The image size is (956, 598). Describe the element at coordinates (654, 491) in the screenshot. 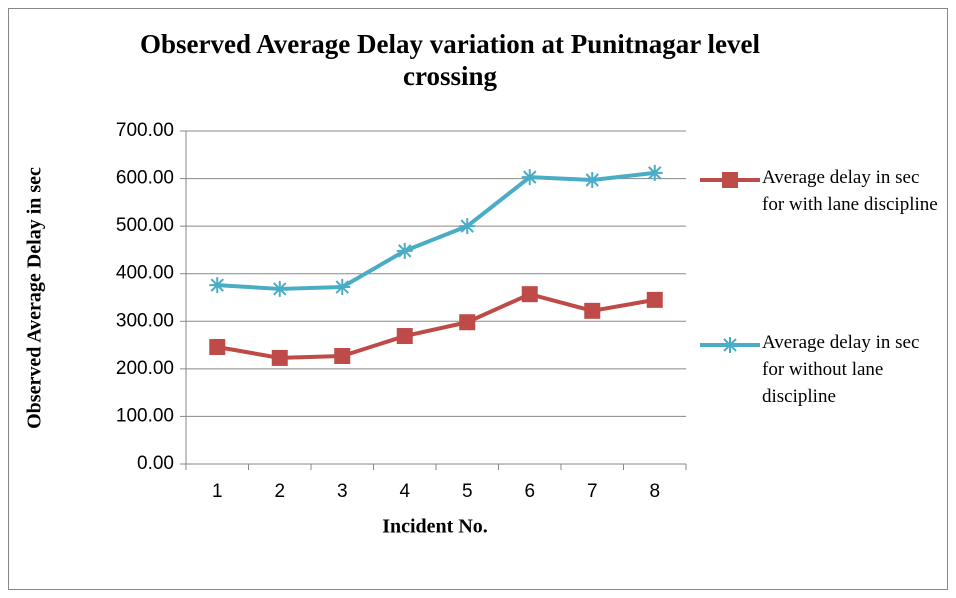

I see `x-tick-label: 8` at that location.